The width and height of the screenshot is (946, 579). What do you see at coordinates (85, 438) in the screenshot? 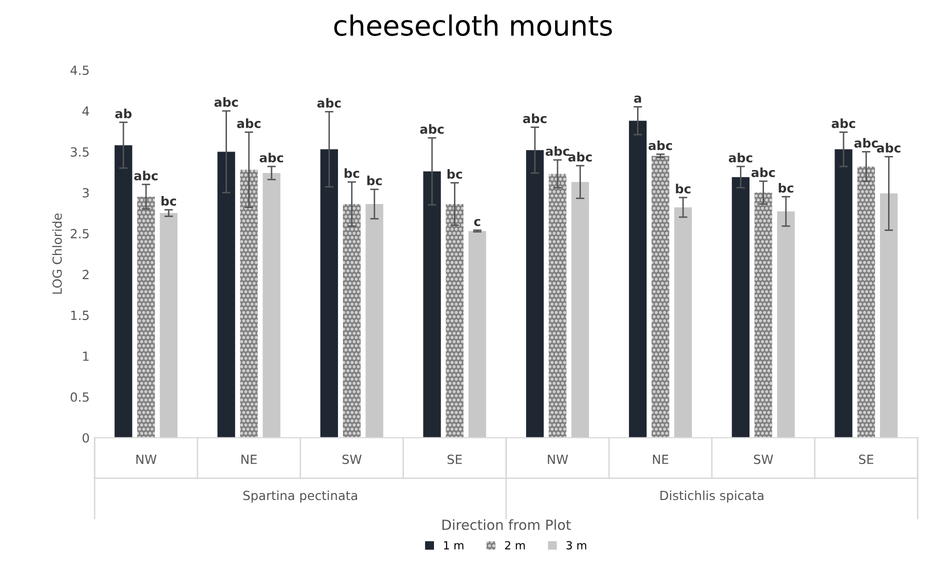
I see `y-tick-label: 0` at bounding box center [85, 438].